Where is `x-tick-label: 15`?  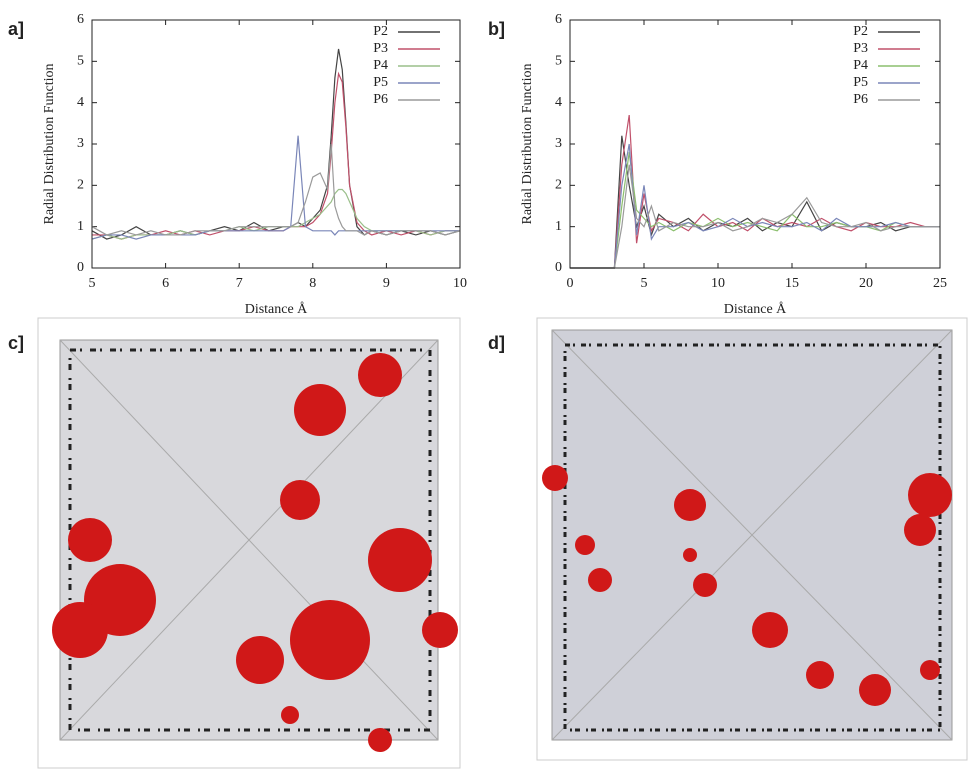
x-tick-label: 15 is located at coordinates (792, 283).